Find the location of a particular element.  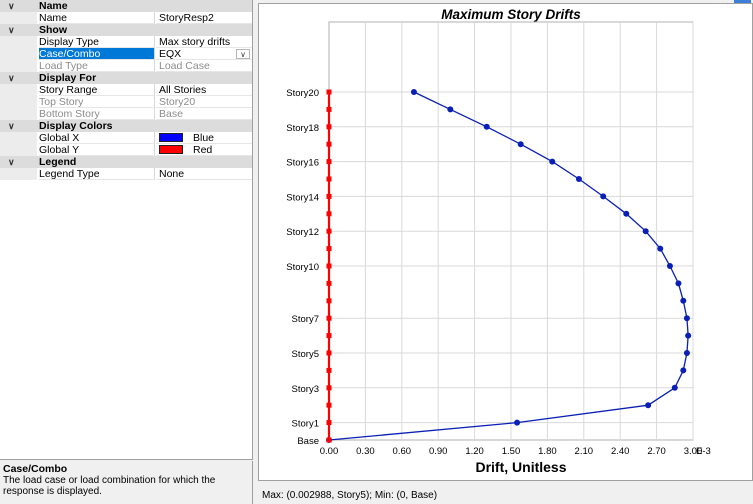

color-name: Red is located at coordinates (203, 150).